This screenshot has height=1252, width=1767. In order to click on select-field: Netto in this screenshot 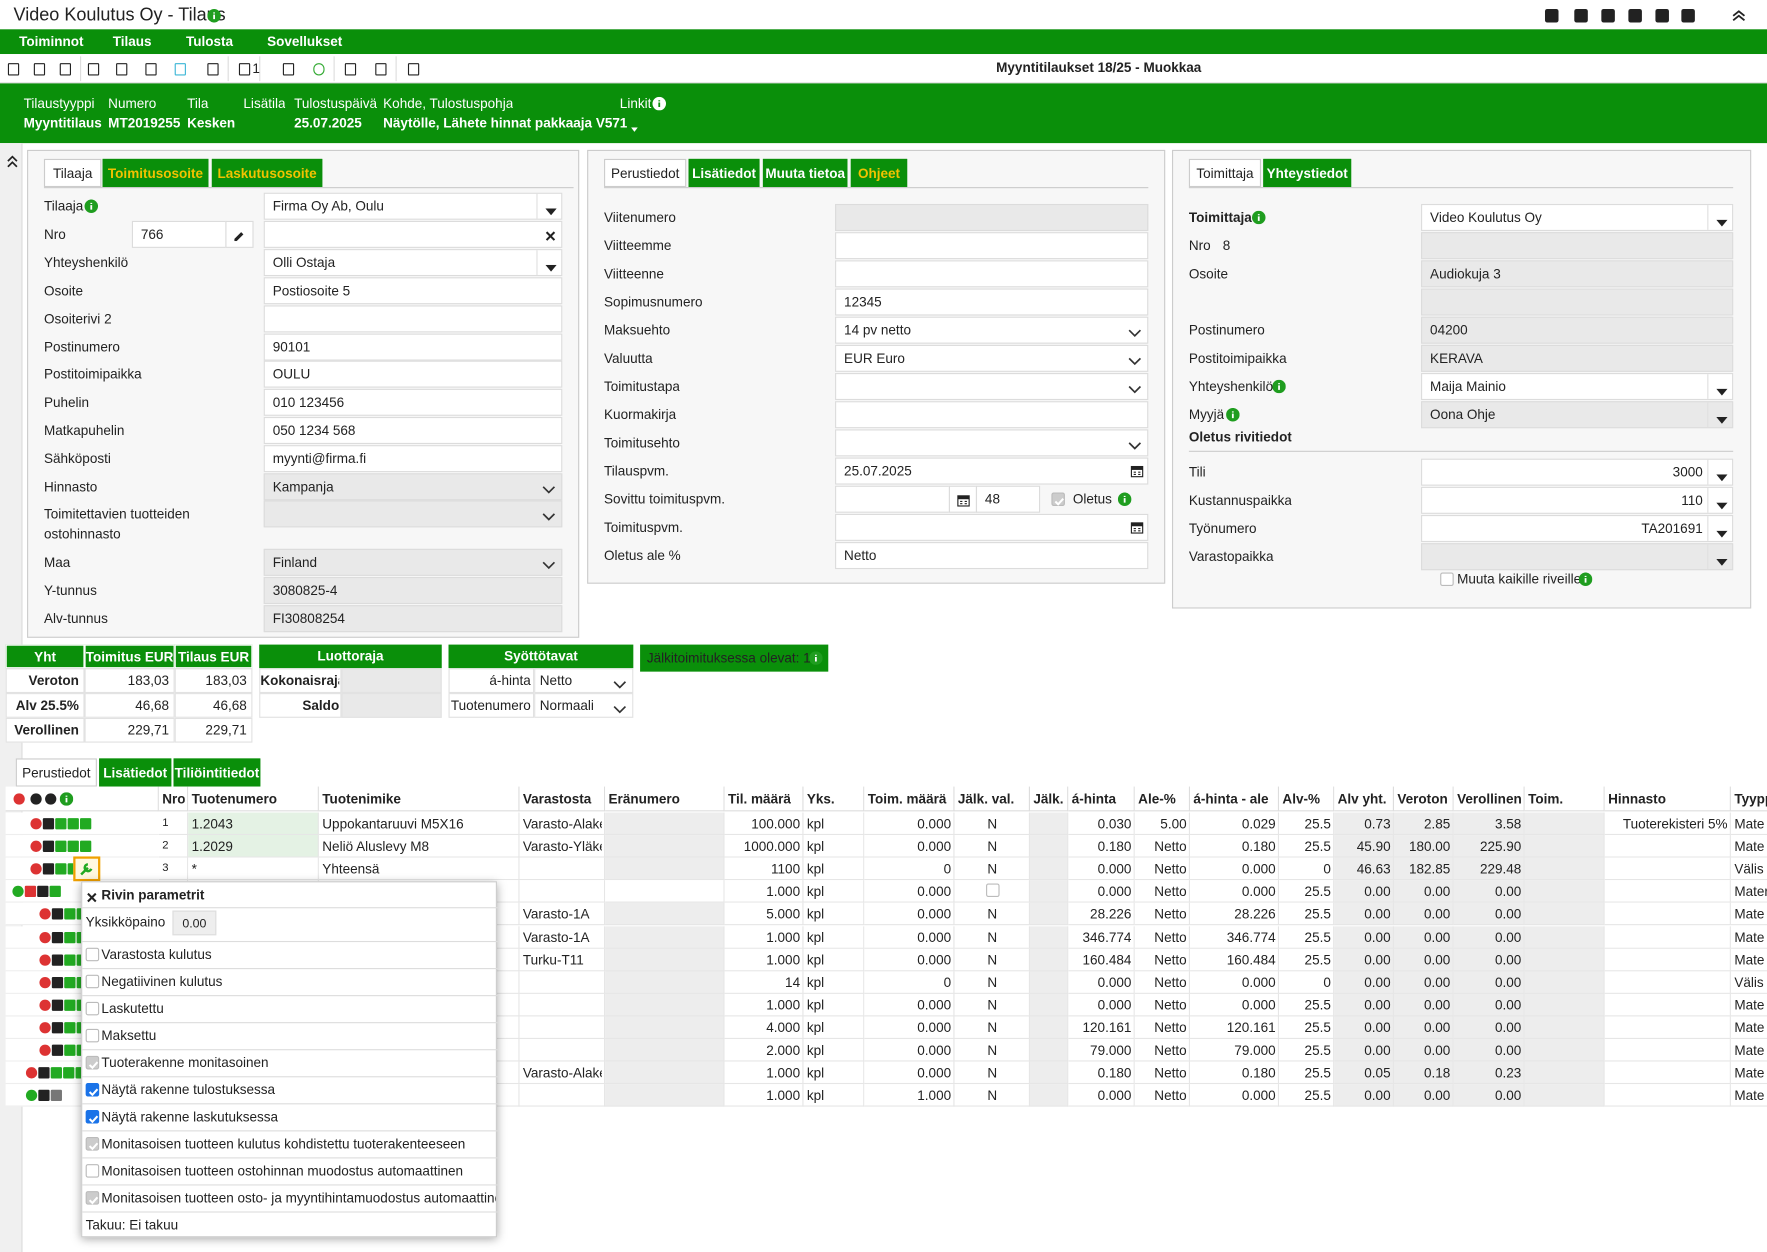, I will do `click(584, 681)`.